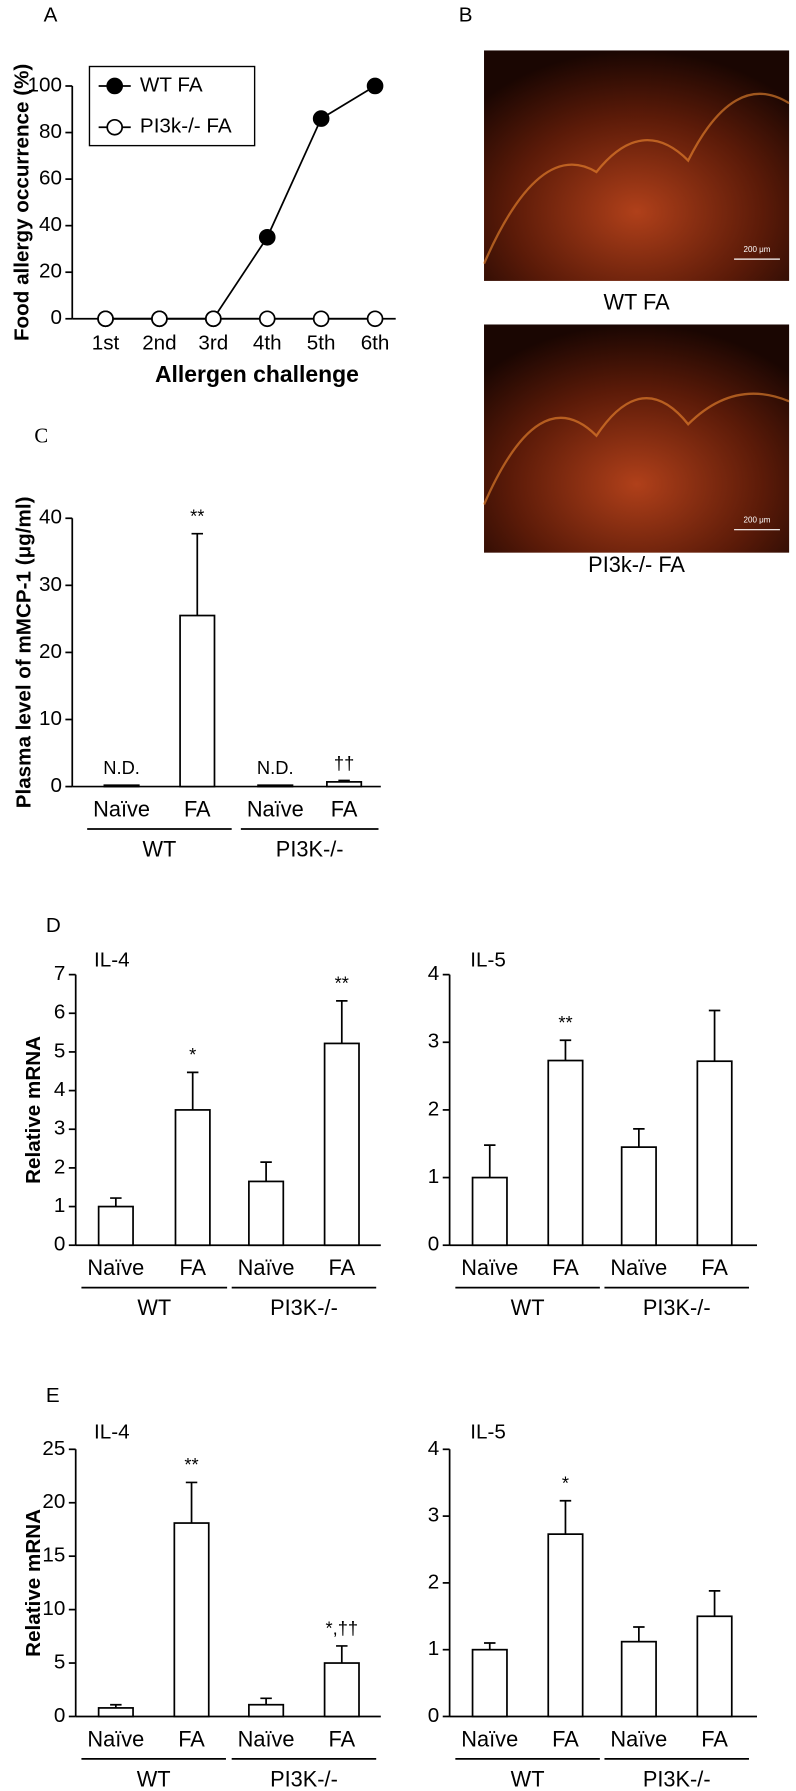 This screenshot has width=796, height=1791. I want to click on x-tick-label: 1st, so click(106, 342).